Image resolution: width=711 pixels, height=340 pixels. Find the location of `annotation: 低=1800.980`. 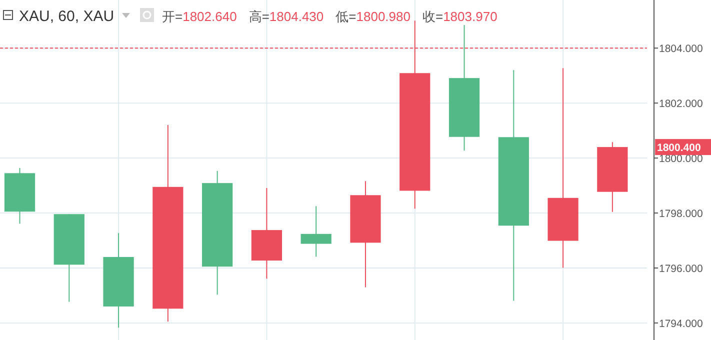

annotation: 低=1800.980 is located at coordinates (373, 16).